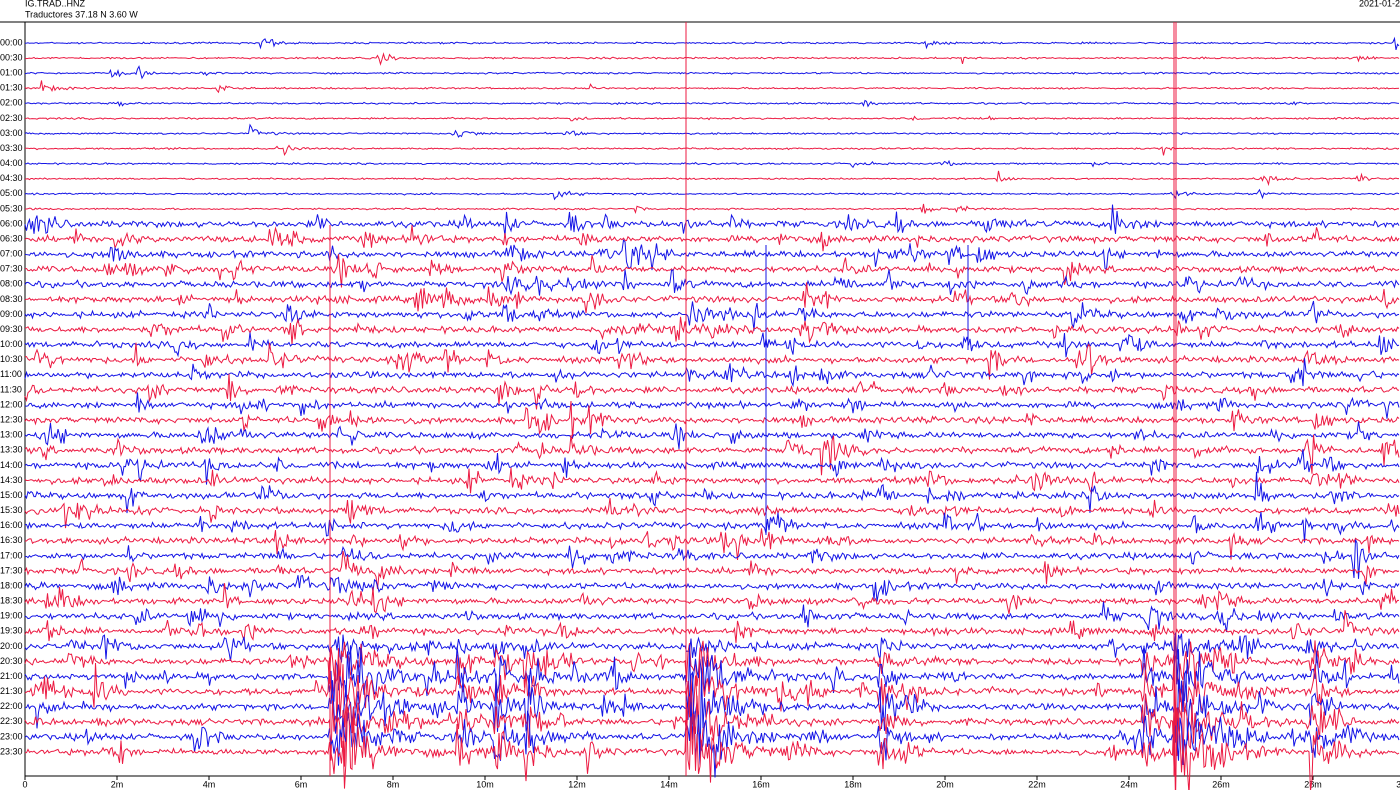 This screenshot has width=1400, height=790. Describe the element at coordinates (55, 4) in the screenshot. I see `station-title: IG.TRAD..HNZ` at that location.